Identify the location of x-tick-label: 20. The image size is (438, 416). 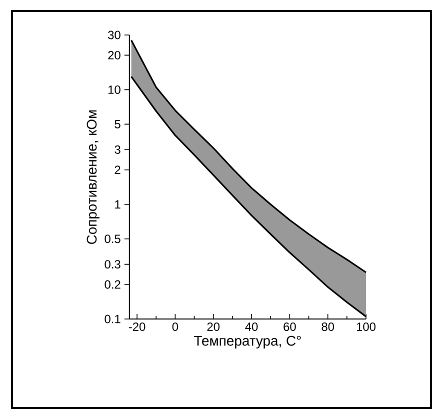
(213, 326).